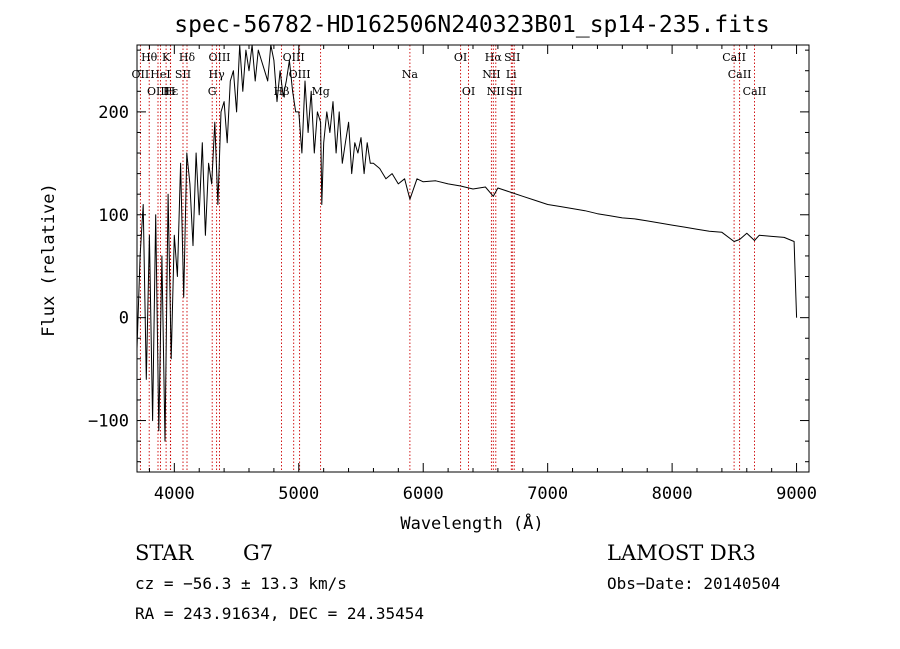 The image size is (900, 649). What do you see at coordinates (471, 523) in the screenshot?
I see `x-axis-label: Wavelength (Å)` at bounding box center [471, 523].